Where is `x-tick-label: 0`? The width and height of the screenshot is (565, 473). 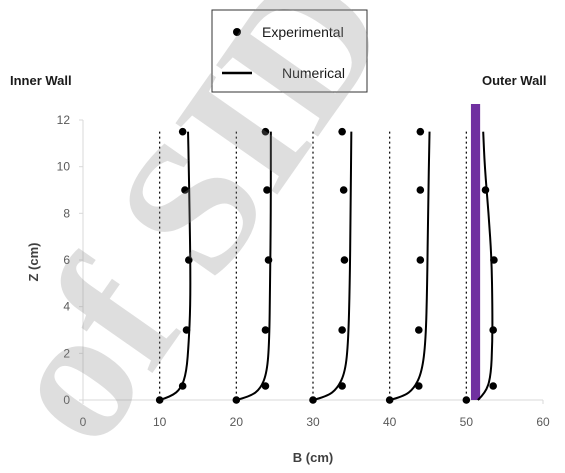
x-tick-label: 0 is located at coordinates (83, 422).